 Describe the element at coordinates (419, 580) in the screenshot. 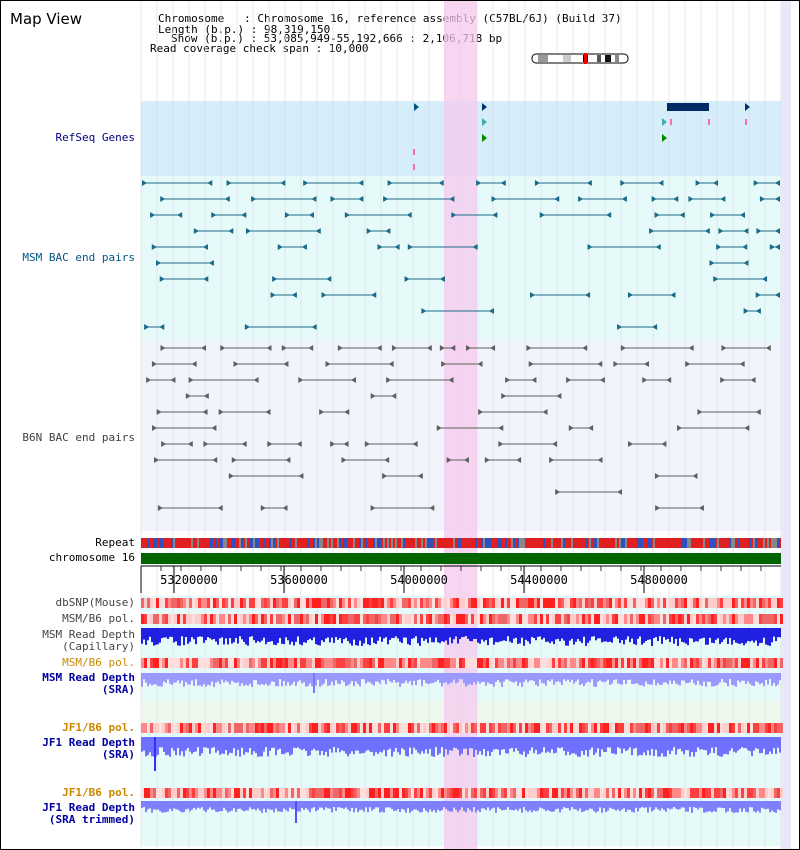

I see `axis-tick-label: 54000000` at that location.